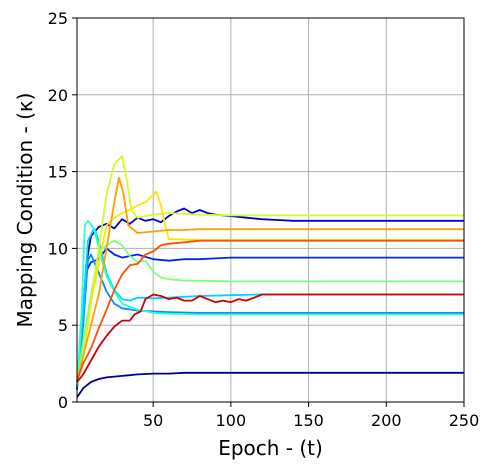 Image resolution: width=492 pixels, height=469 pixels. What do you see at coordinates (464, 420) in the screenshot?
I see `x-tick-label: 250` at bounding box center [464, 420].